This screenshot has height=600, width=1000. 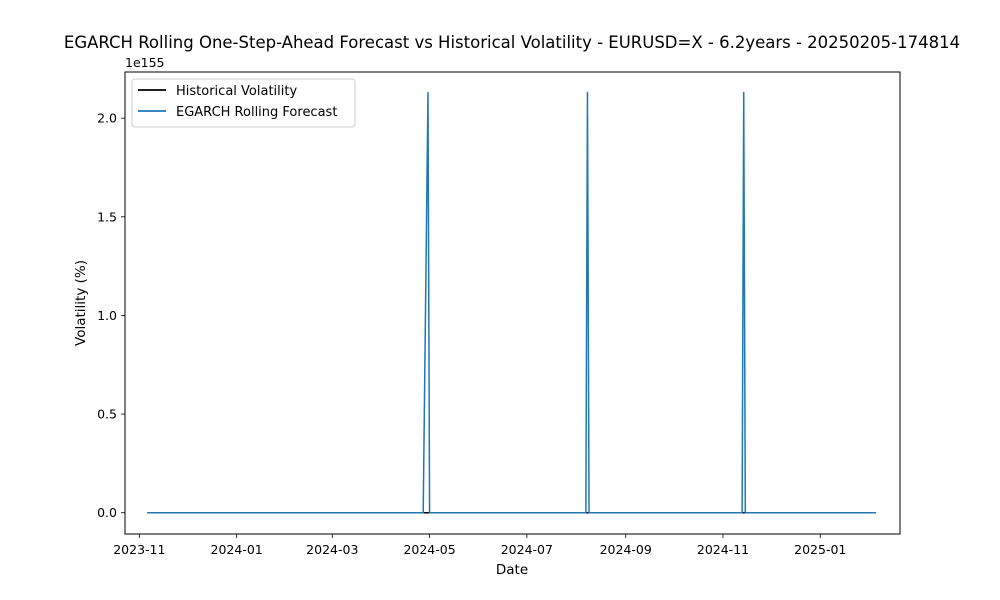 I want to click on legend-frame, so click(x=243, y=103).